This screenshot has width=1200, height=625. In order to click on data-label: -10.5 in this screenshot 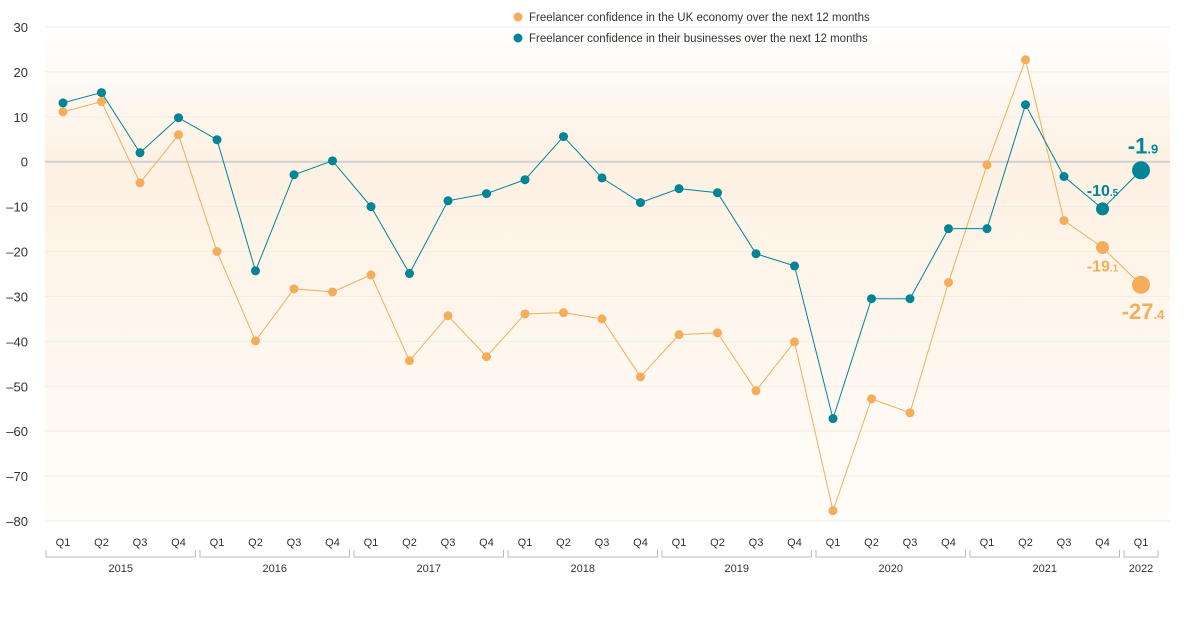, I will do `click(1103, 191)`.